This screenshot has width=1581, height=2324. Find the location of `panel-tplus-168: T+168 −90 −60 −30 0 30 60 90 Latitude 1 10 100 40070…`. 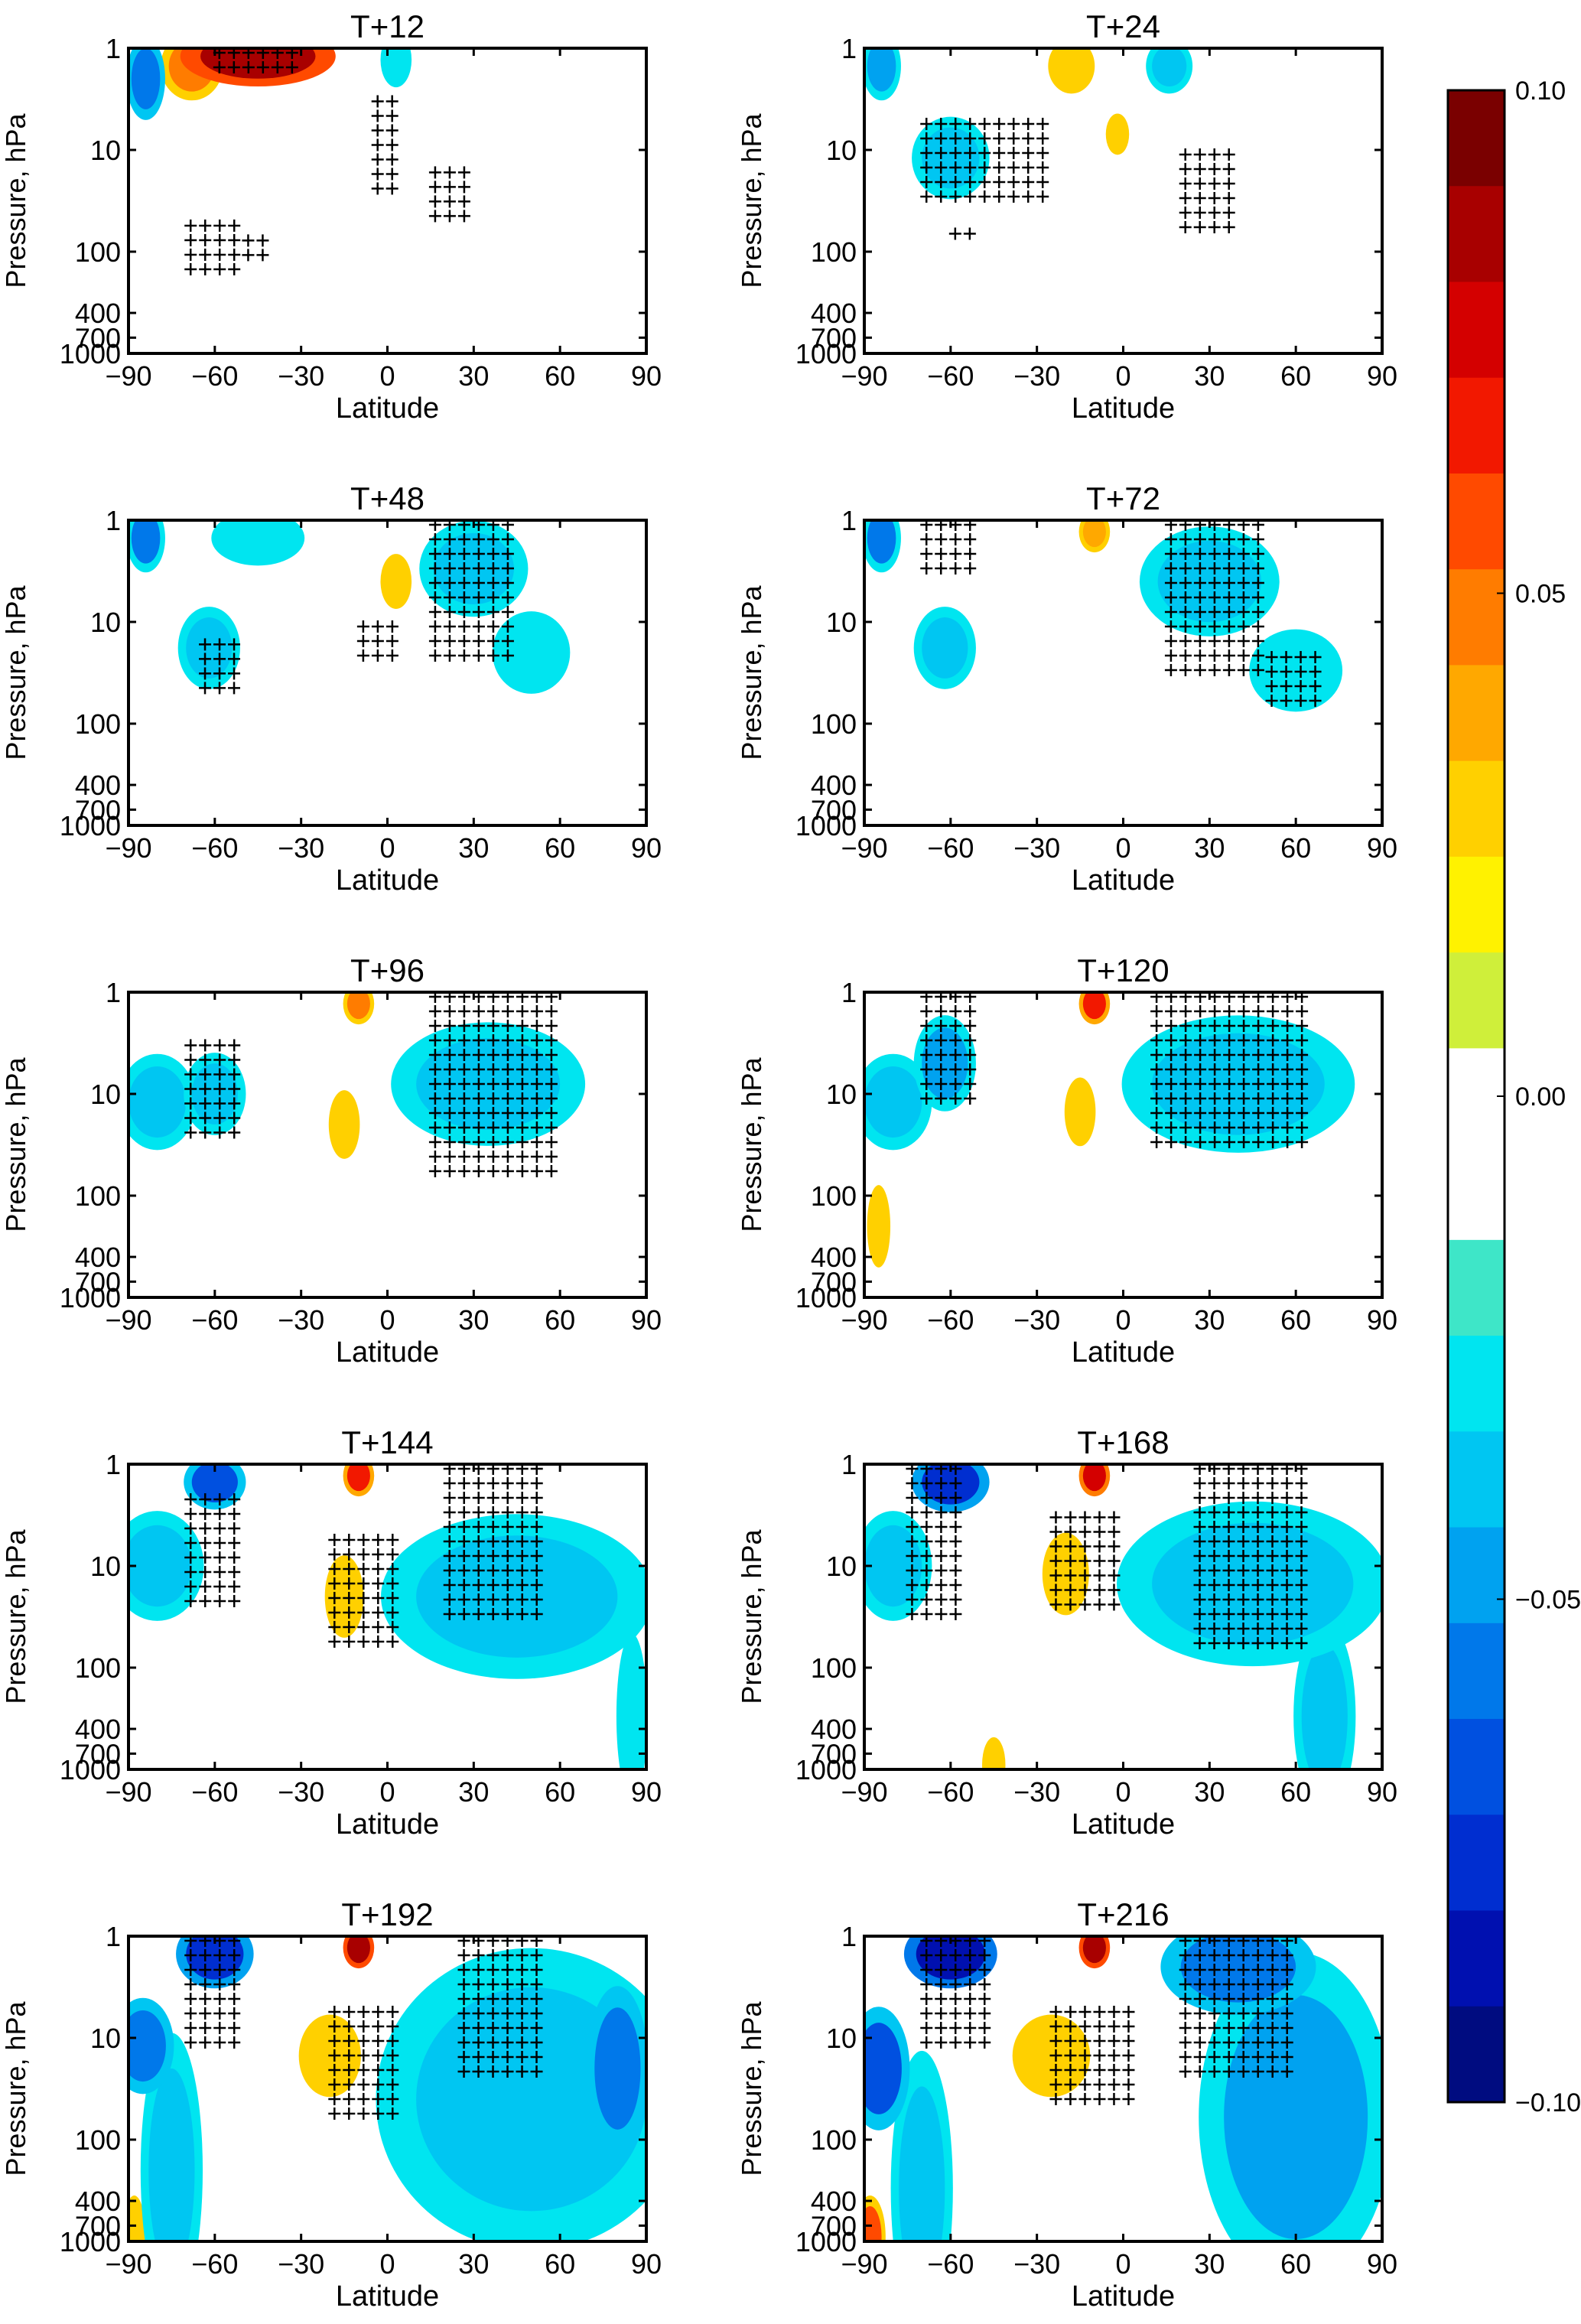

panel-tplus-168: T+168 −90 −60 −30 0 30 60 90 Latitude 1 10 100 40070… is located at coordinates (1066, 1633).